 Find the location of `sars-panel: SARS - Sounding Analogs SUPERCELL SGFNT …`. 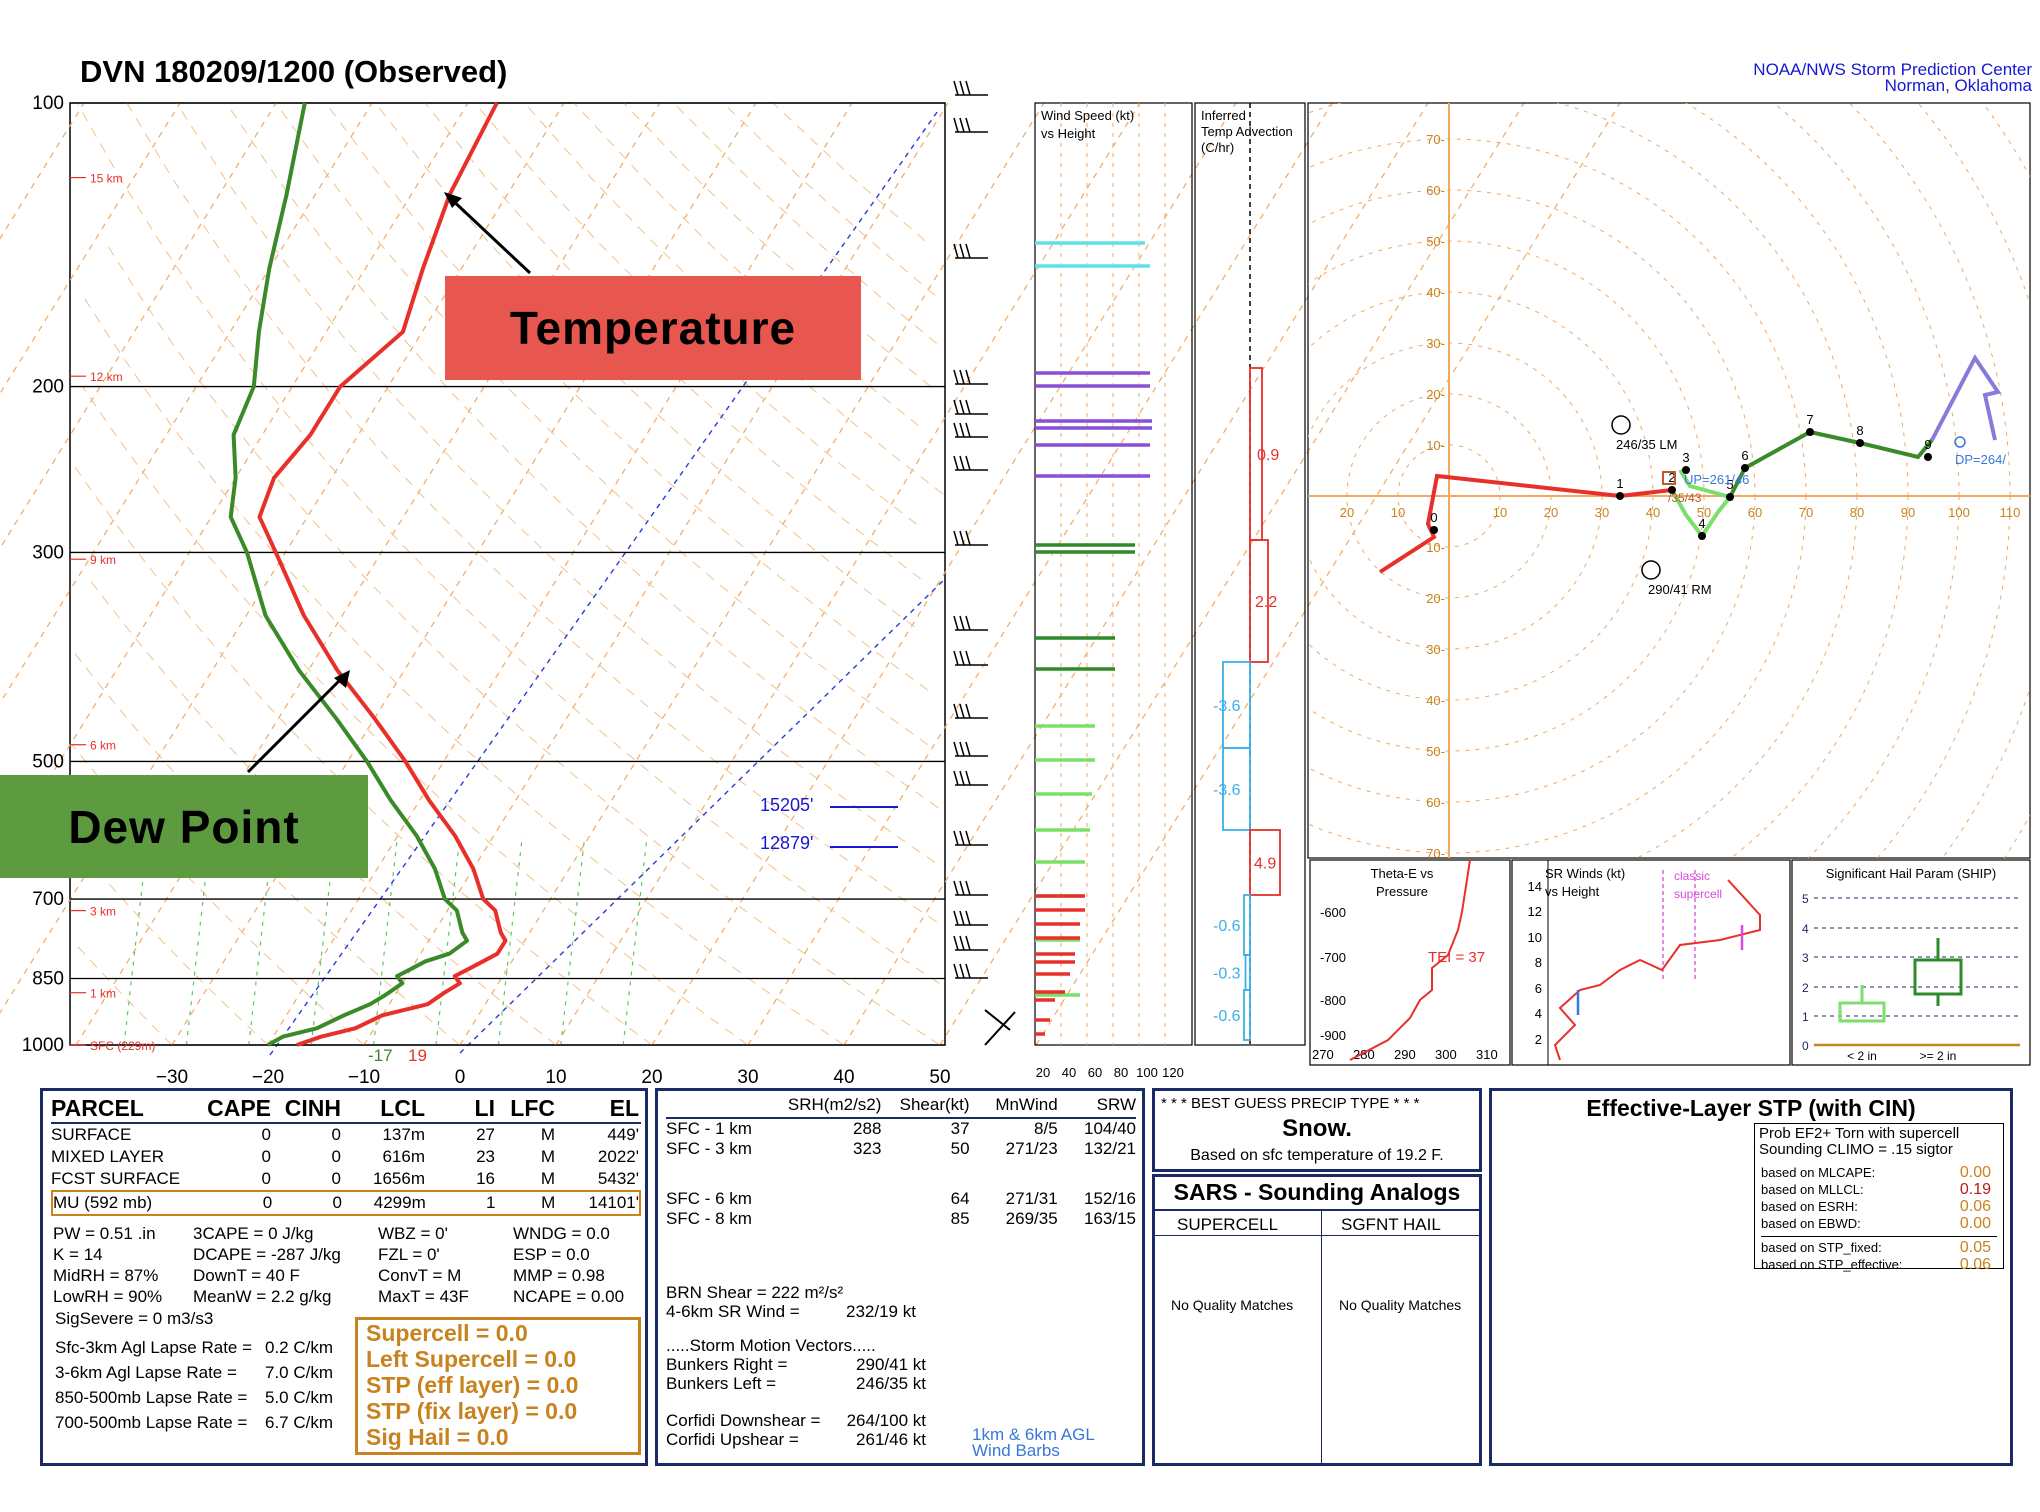

sars-panel: SARS - Sounding Analogs SUPERCELL SGFNT … is located at coordinates (1317, 1320).